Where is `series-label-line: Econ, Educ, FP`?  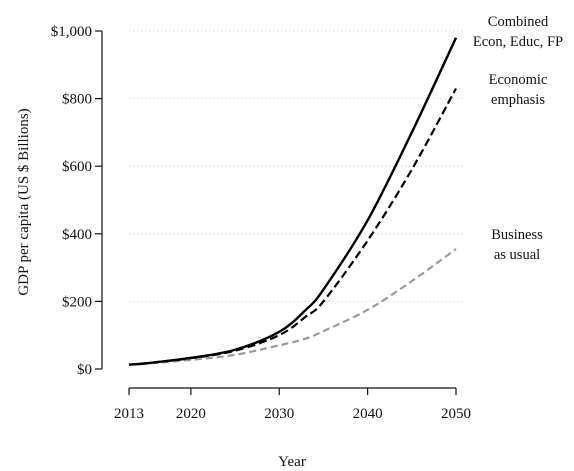 series-label-line: Econ, Educ, FP is located at coordinates (518, 42).